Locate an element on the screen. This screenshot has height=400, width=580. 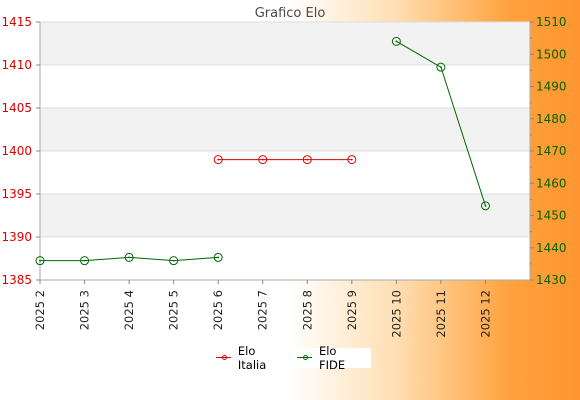
x-tick-label: 2025 3 is located at coordinates (85, 310).